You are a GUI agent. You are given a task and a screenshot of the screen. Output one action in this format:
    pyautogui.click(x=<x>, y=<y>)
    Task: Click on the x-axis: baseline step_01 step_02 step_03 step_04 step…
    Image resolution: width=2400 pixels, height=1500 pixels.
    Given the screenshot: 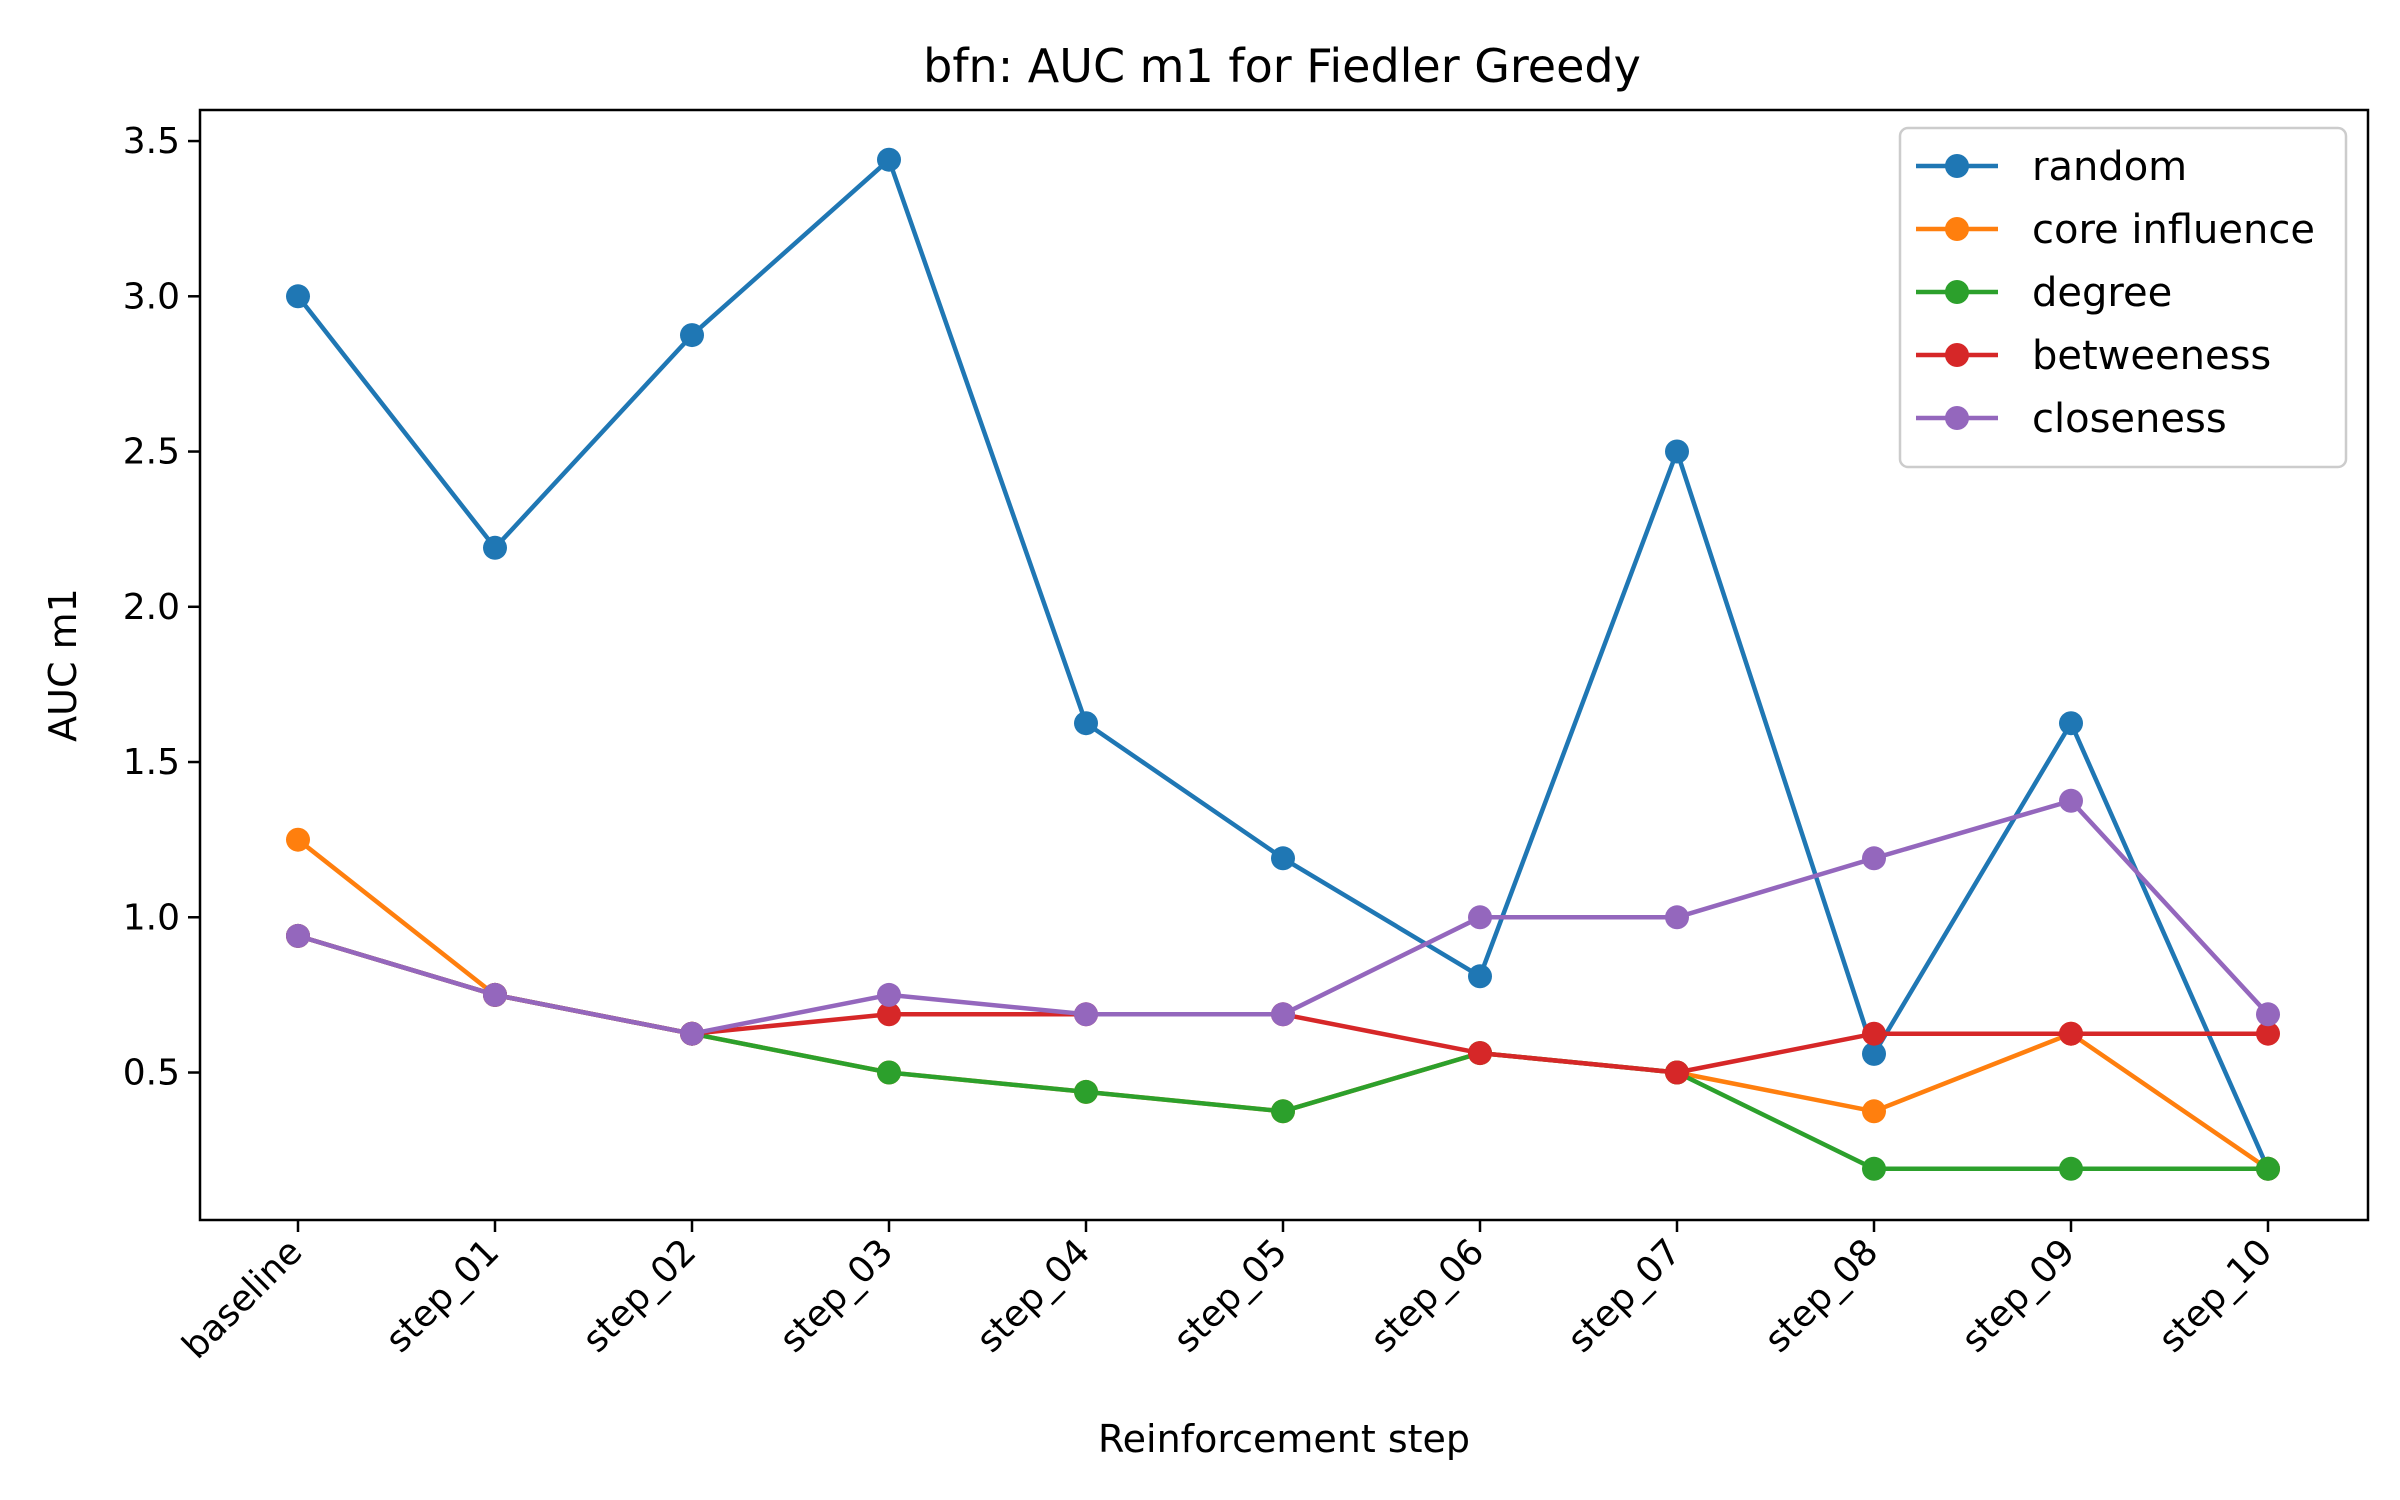 What is the action you would take?
    pyautogui.click(x=1227, y=1293)
    